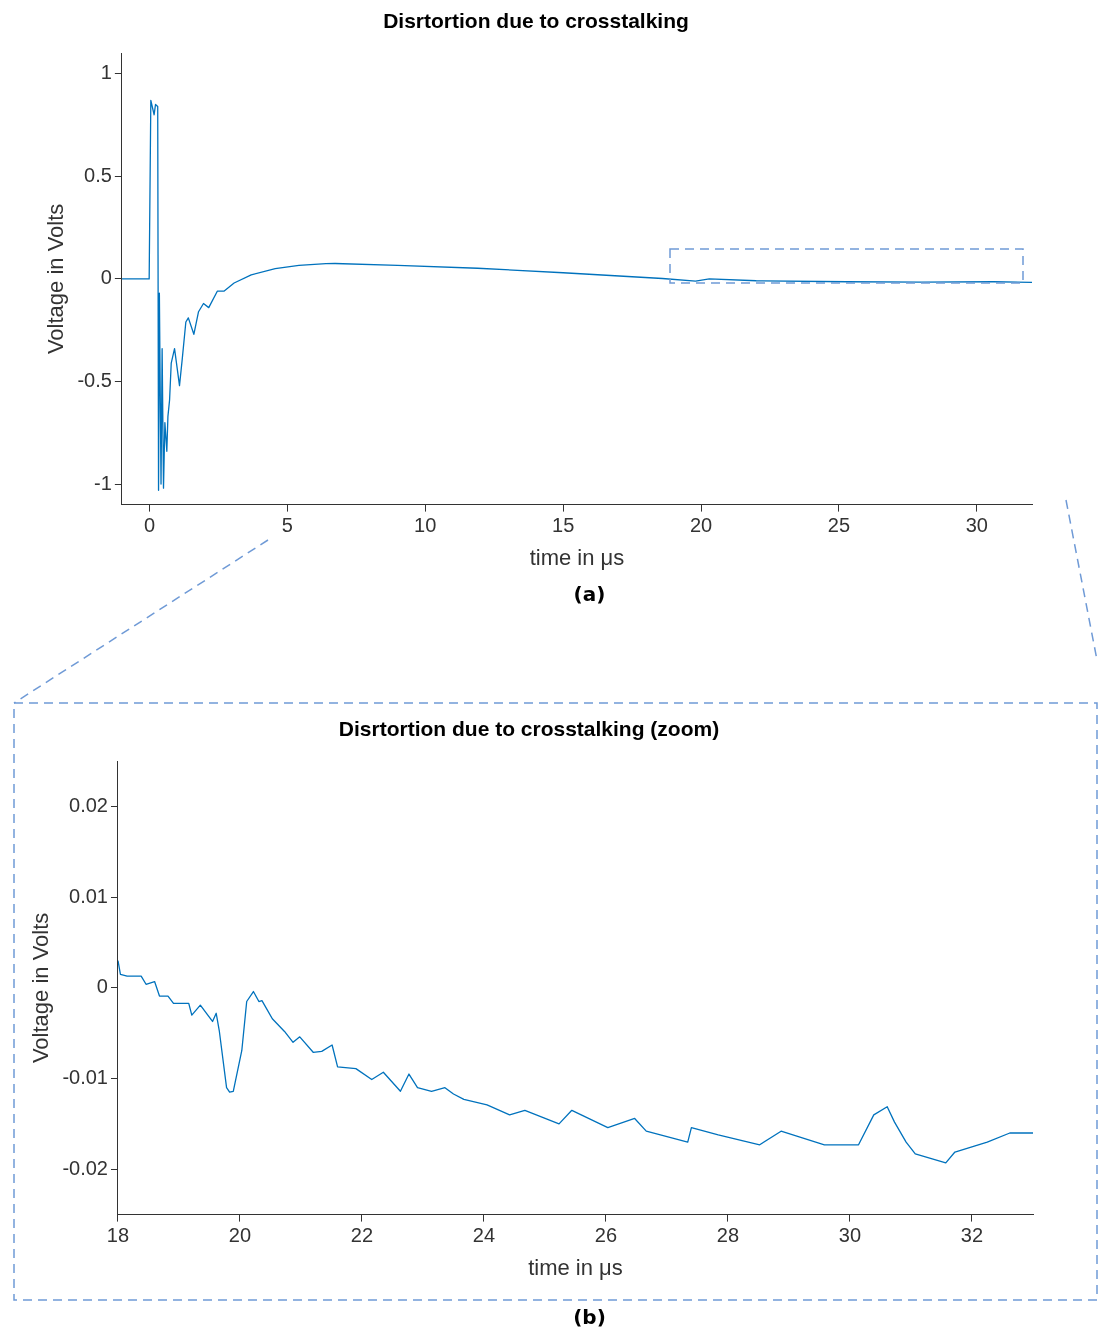 This screenshot has width=1099, height=1334. Describe the element at coordinates (106, 72) in the screenshot. I see `y-tick-label: 1` at that location.